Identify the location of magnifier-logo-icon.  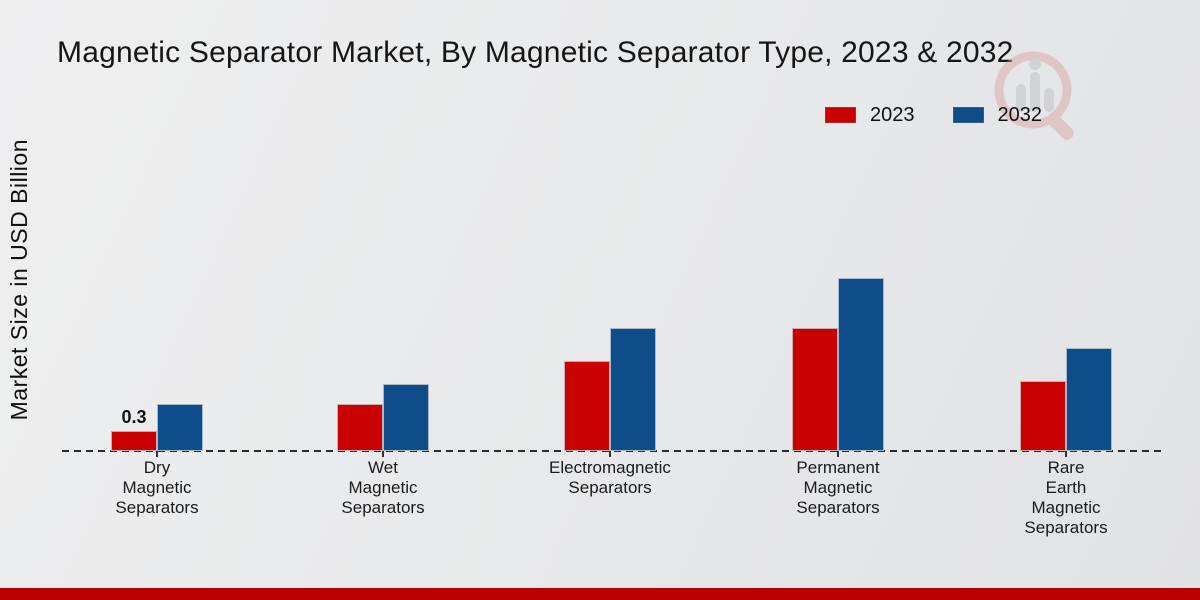
(1034, 95).